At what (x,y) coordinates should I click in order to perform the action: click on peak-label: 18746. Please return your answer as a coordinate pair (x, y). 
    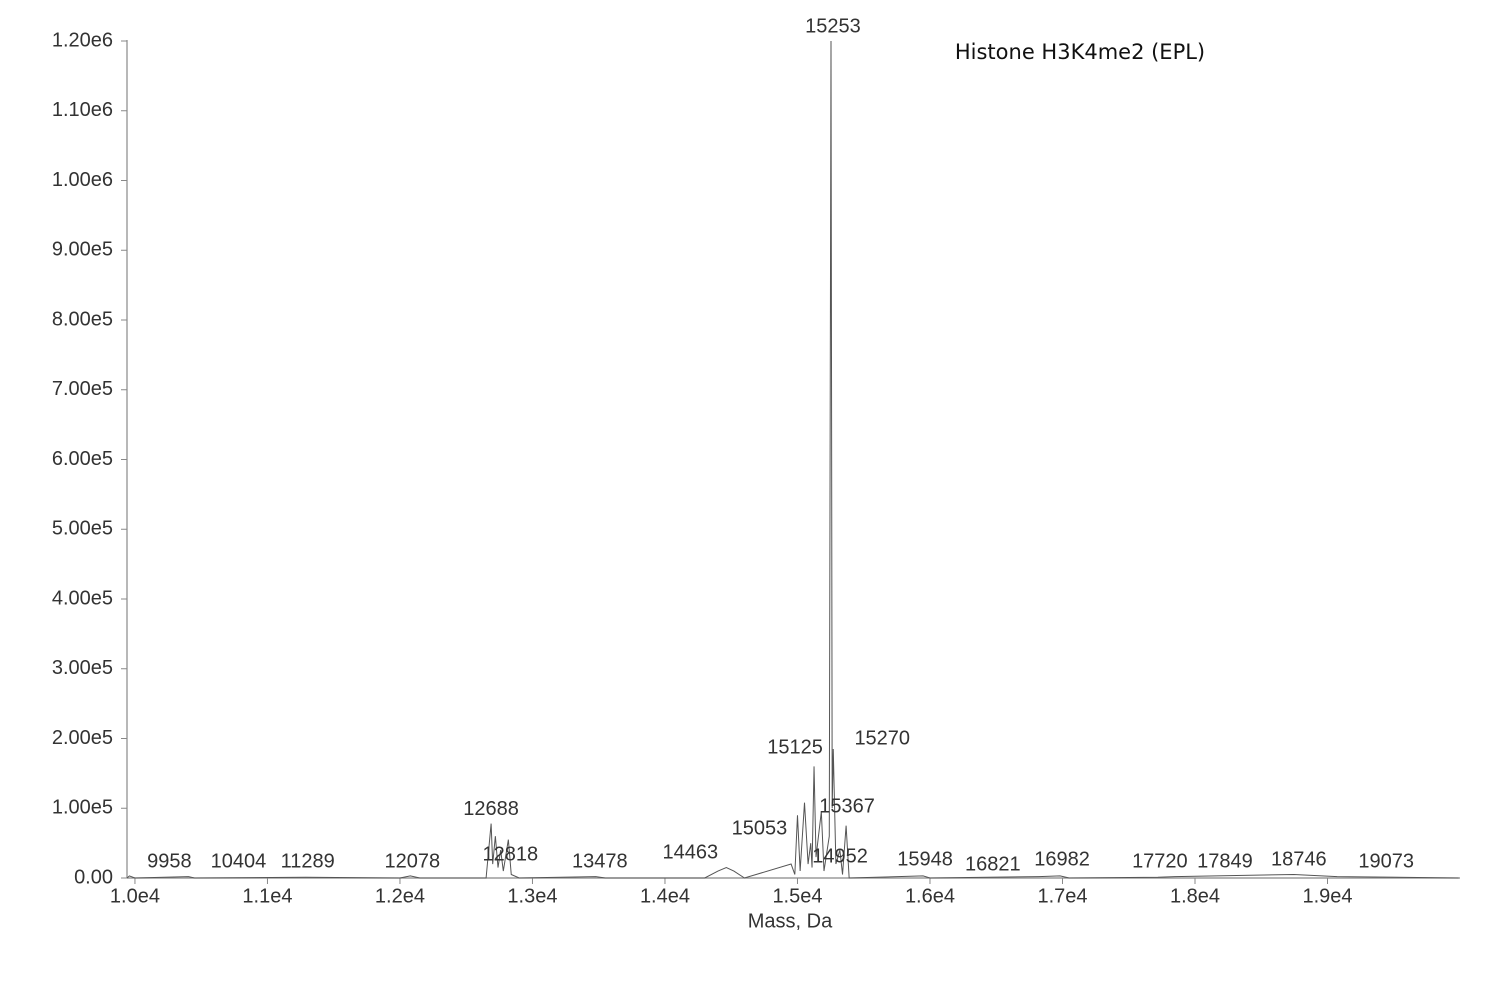
    Looking at the image, I should click on (1299, 859).